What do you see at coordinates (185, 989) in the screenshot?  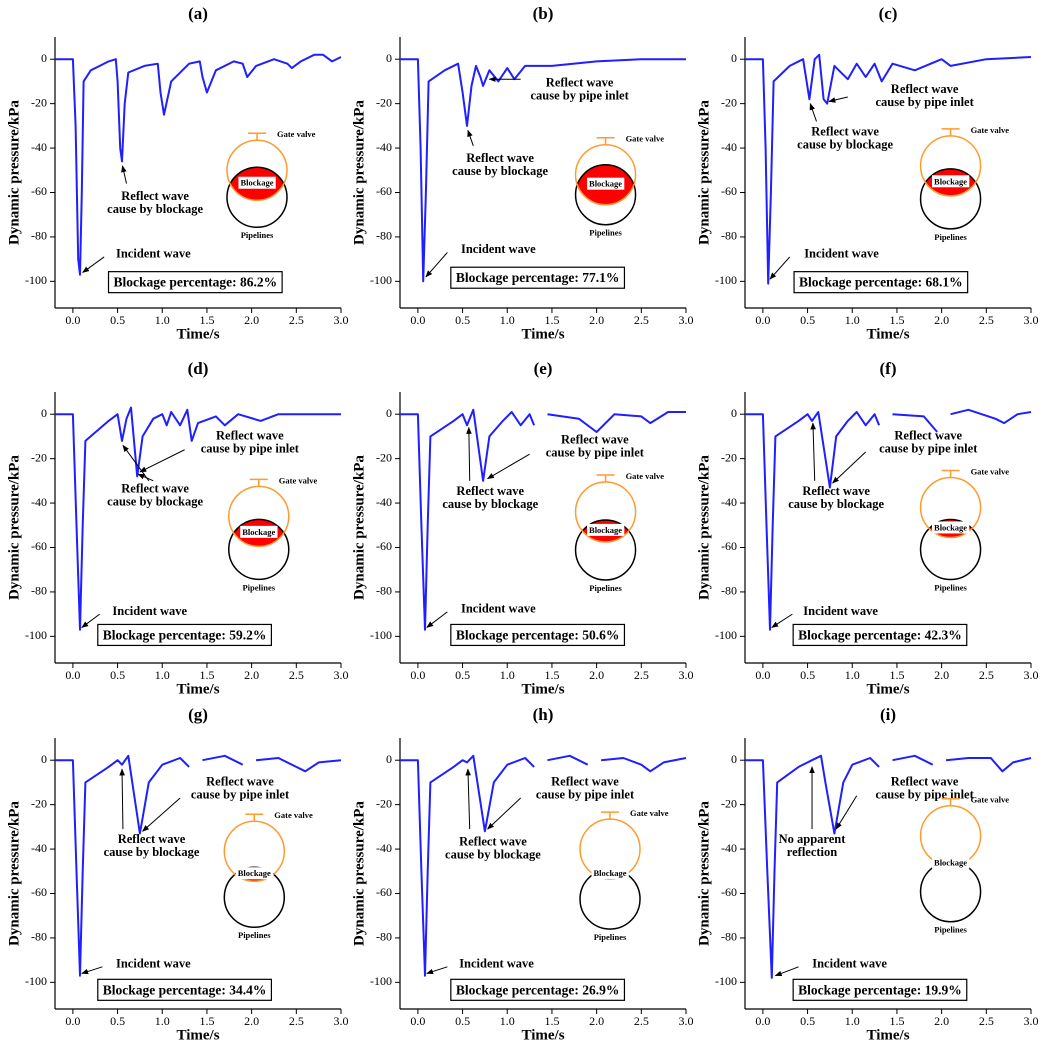 I see `percentage-label: Blockage percentage: 34.4%` at bounding box center [185, 989].